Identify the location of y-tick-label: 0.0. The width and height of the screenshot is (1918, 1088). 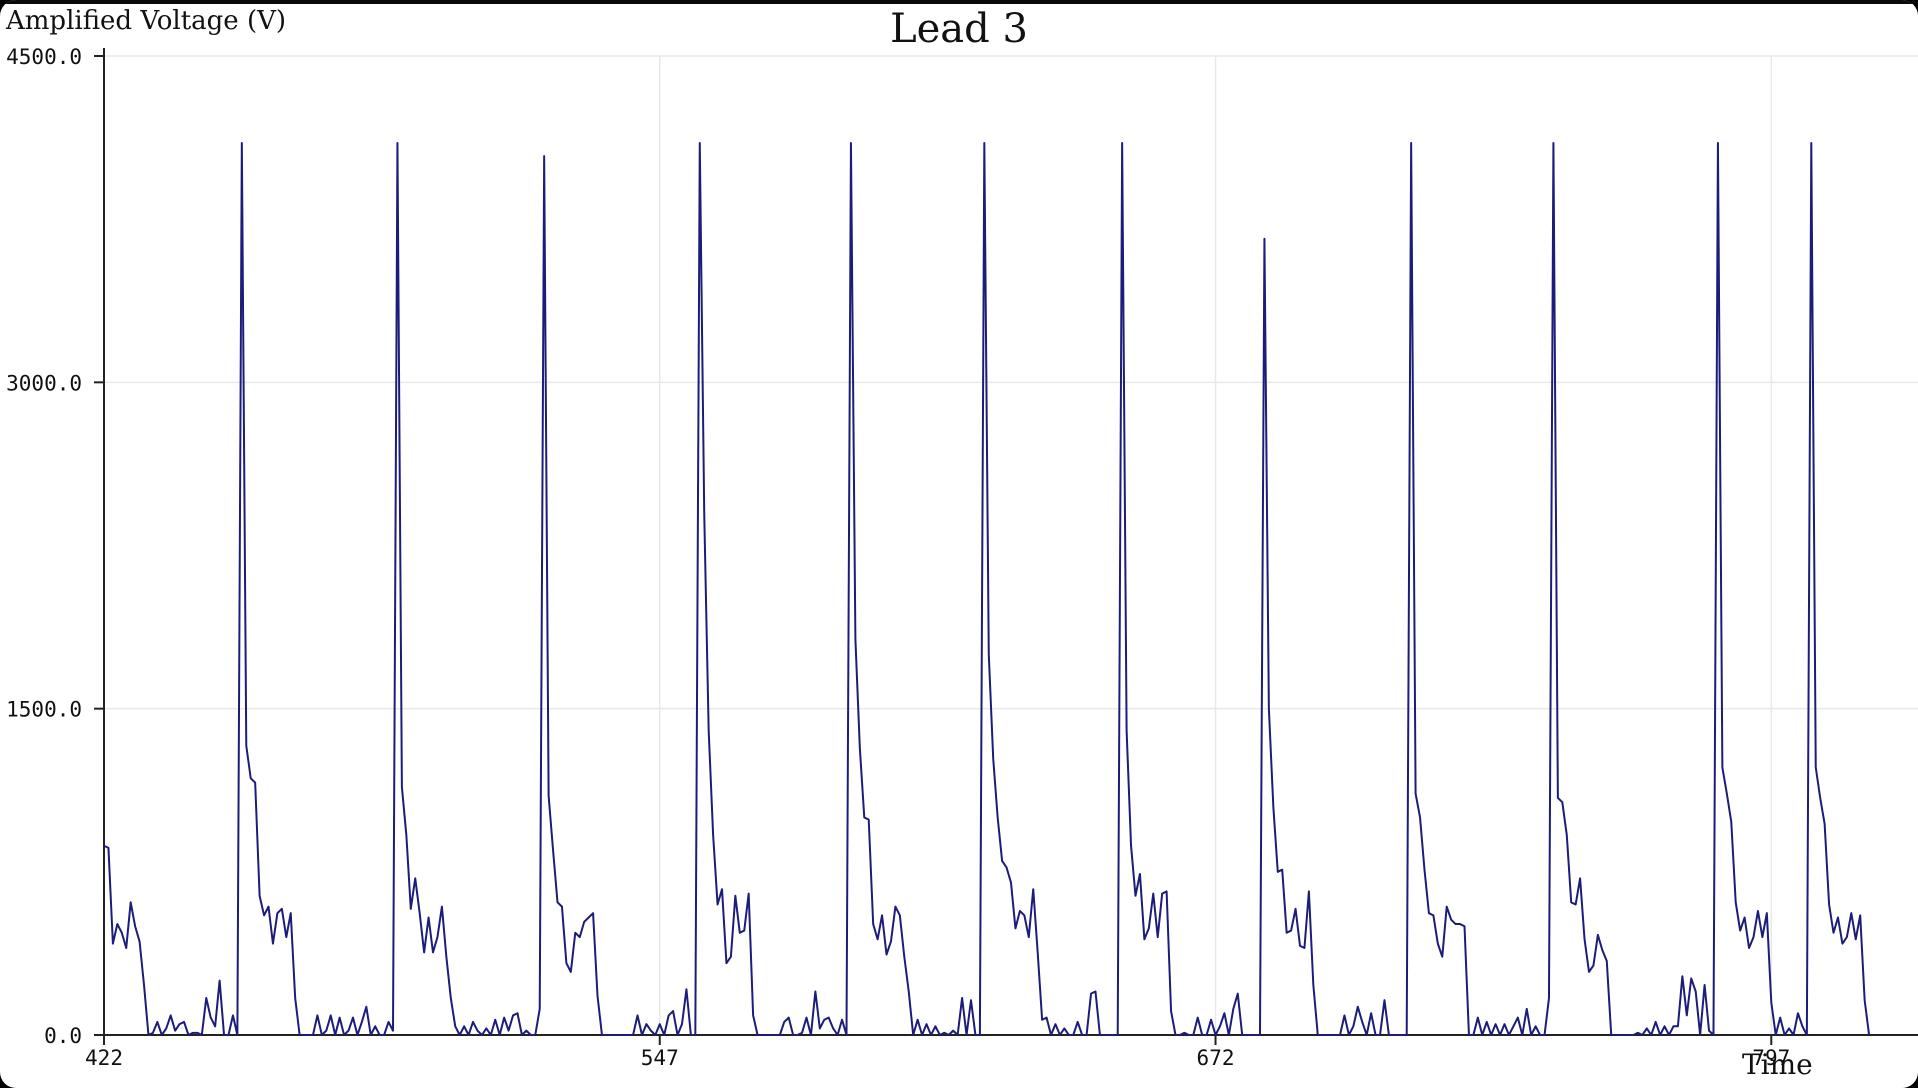
(63, 1036).